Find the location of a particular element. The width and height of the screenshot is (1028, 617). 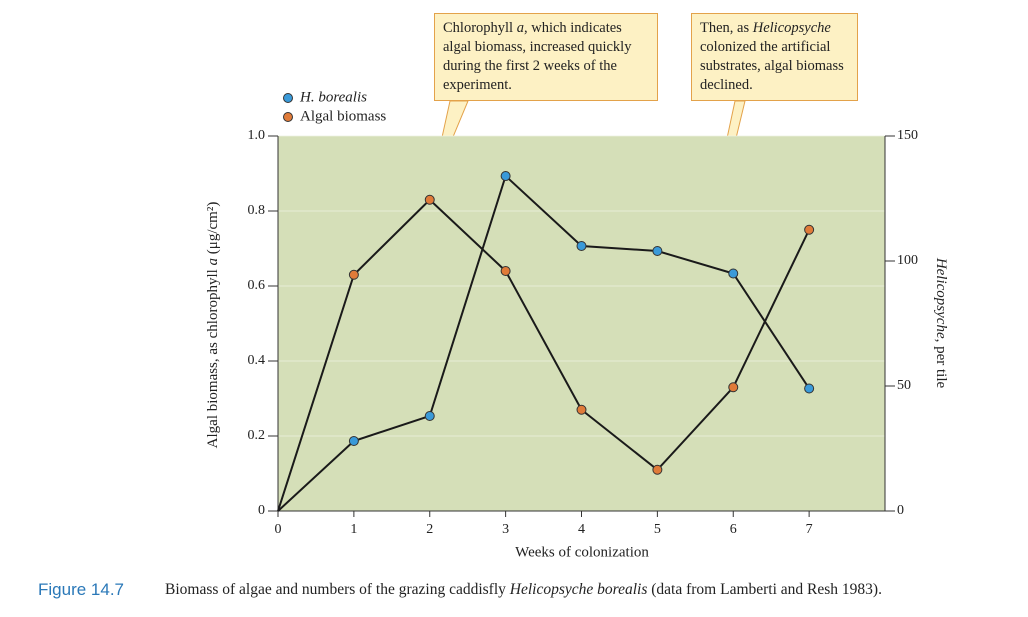

figure-label: Figure 14.7 is located at coordinates (81, 589).